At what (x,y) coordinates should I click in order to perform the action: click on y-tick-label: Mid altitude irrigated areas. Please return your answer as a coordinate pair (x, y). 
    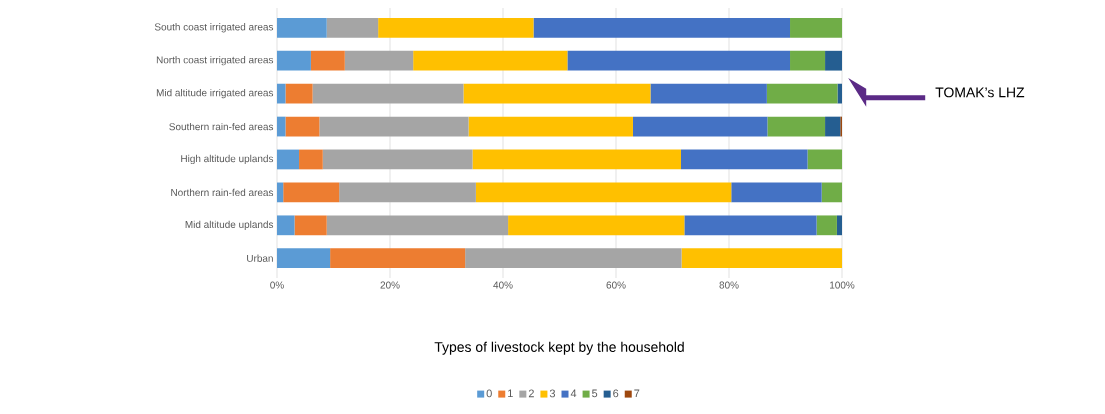
    Looking at the image, I should click on (215, 93).